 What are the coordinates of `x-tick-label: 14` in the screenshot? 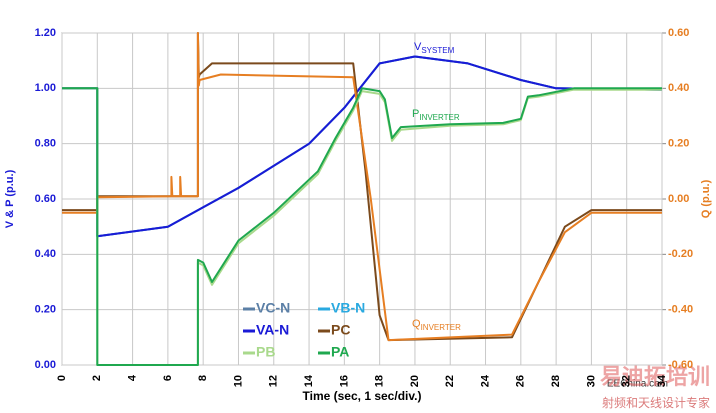 It's located at (309, 380).